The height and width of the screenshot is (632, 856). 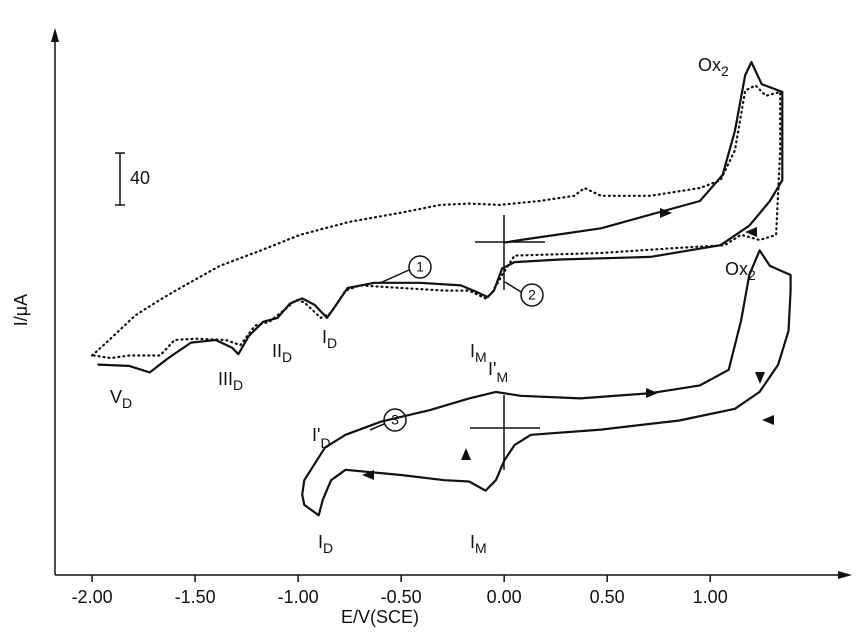 I want to click on x-axis-arrow, so click(x=845, y=575).